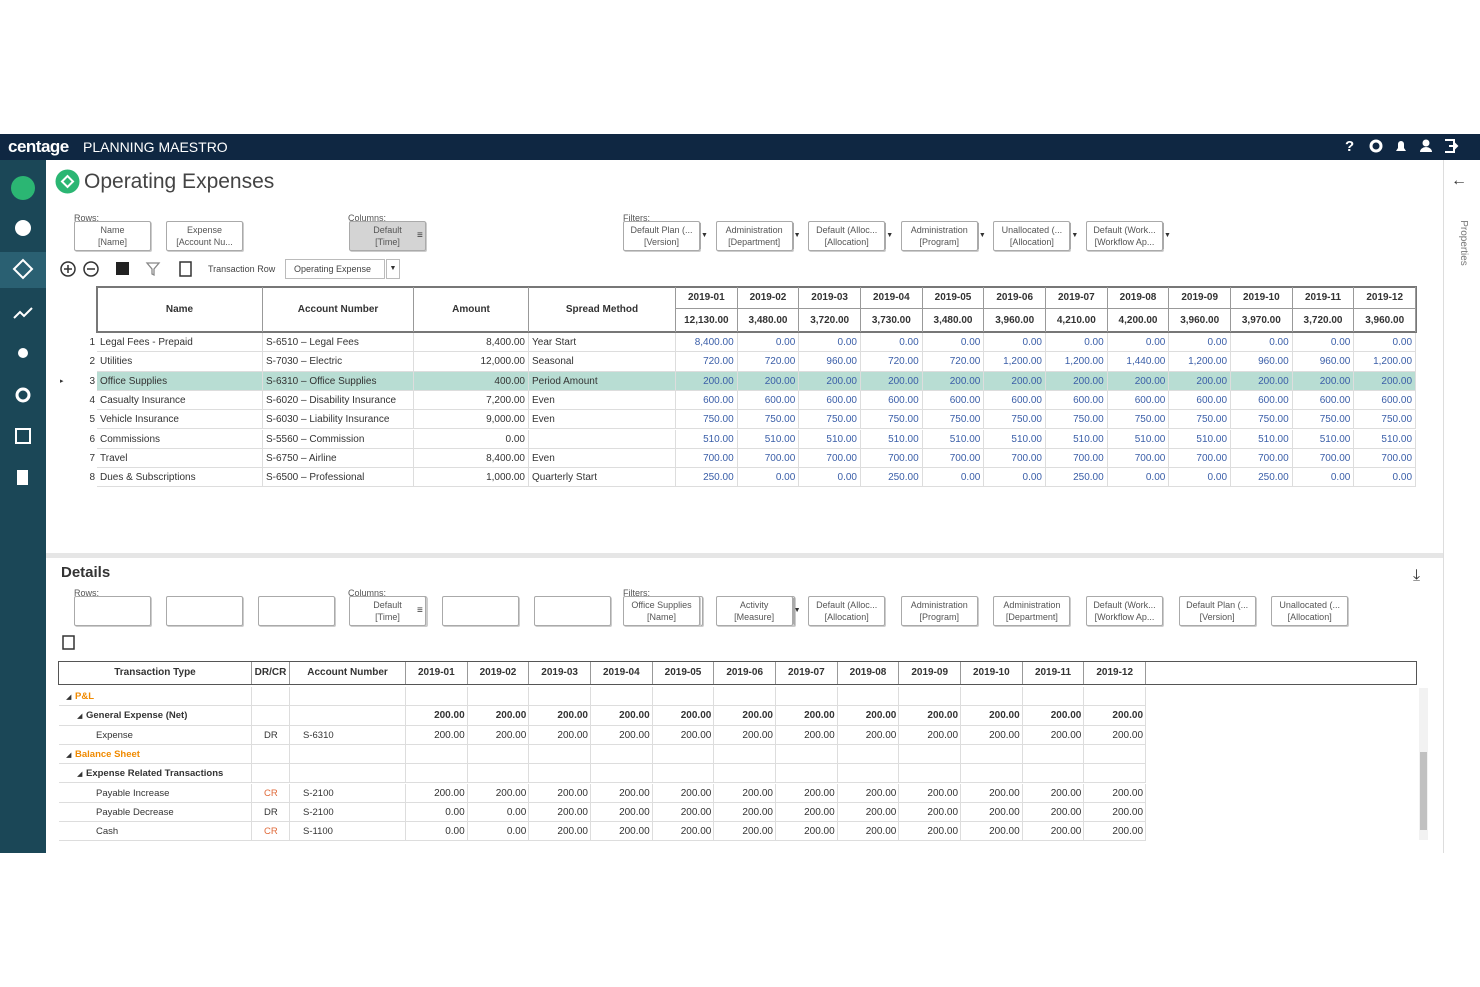 The width and height of the screenshot is (1480, 987). What do you see at coordinates (661, 611) in the screenshot?
I see `pivot-chip: Office Supplies [Name]` at bounding box center [661, 611].